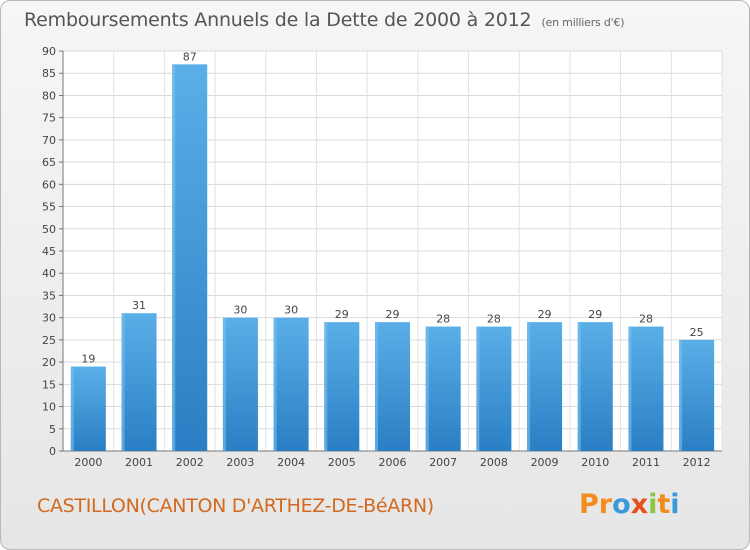  I want to click on logo-letter: o, so click(621, 504).